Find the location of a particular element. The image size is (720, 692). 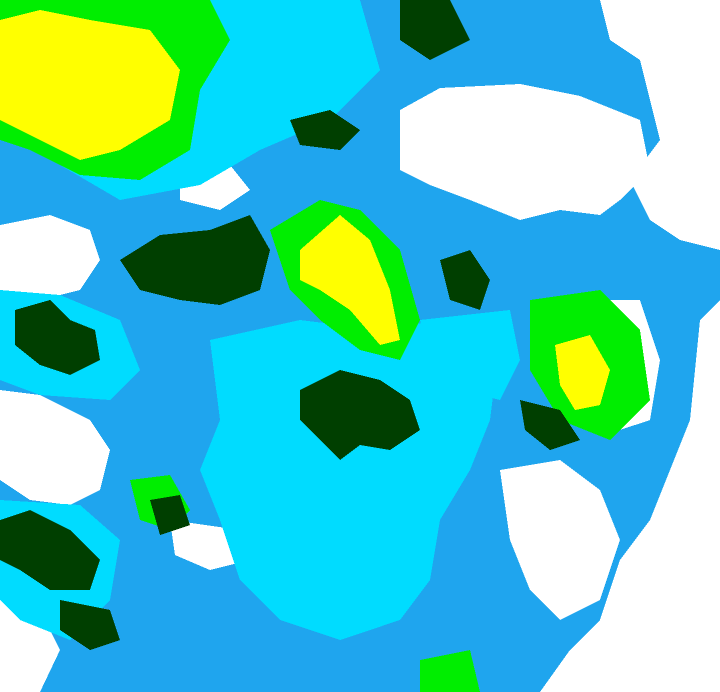

cloud-area is located at coordinates (470, 355).